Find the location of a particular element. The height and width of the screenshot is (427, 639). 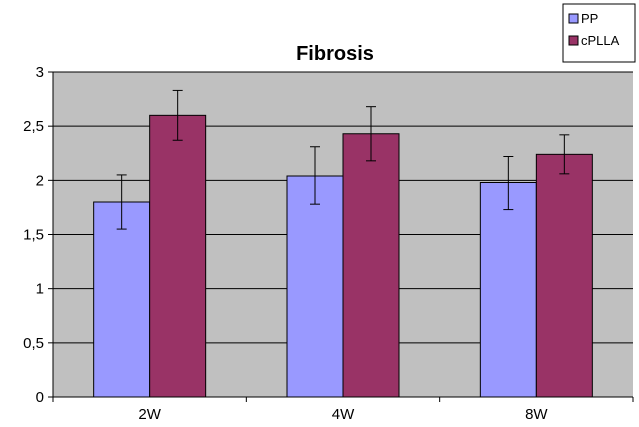

legend-swatch-pp is located at coordinates (573, 18).